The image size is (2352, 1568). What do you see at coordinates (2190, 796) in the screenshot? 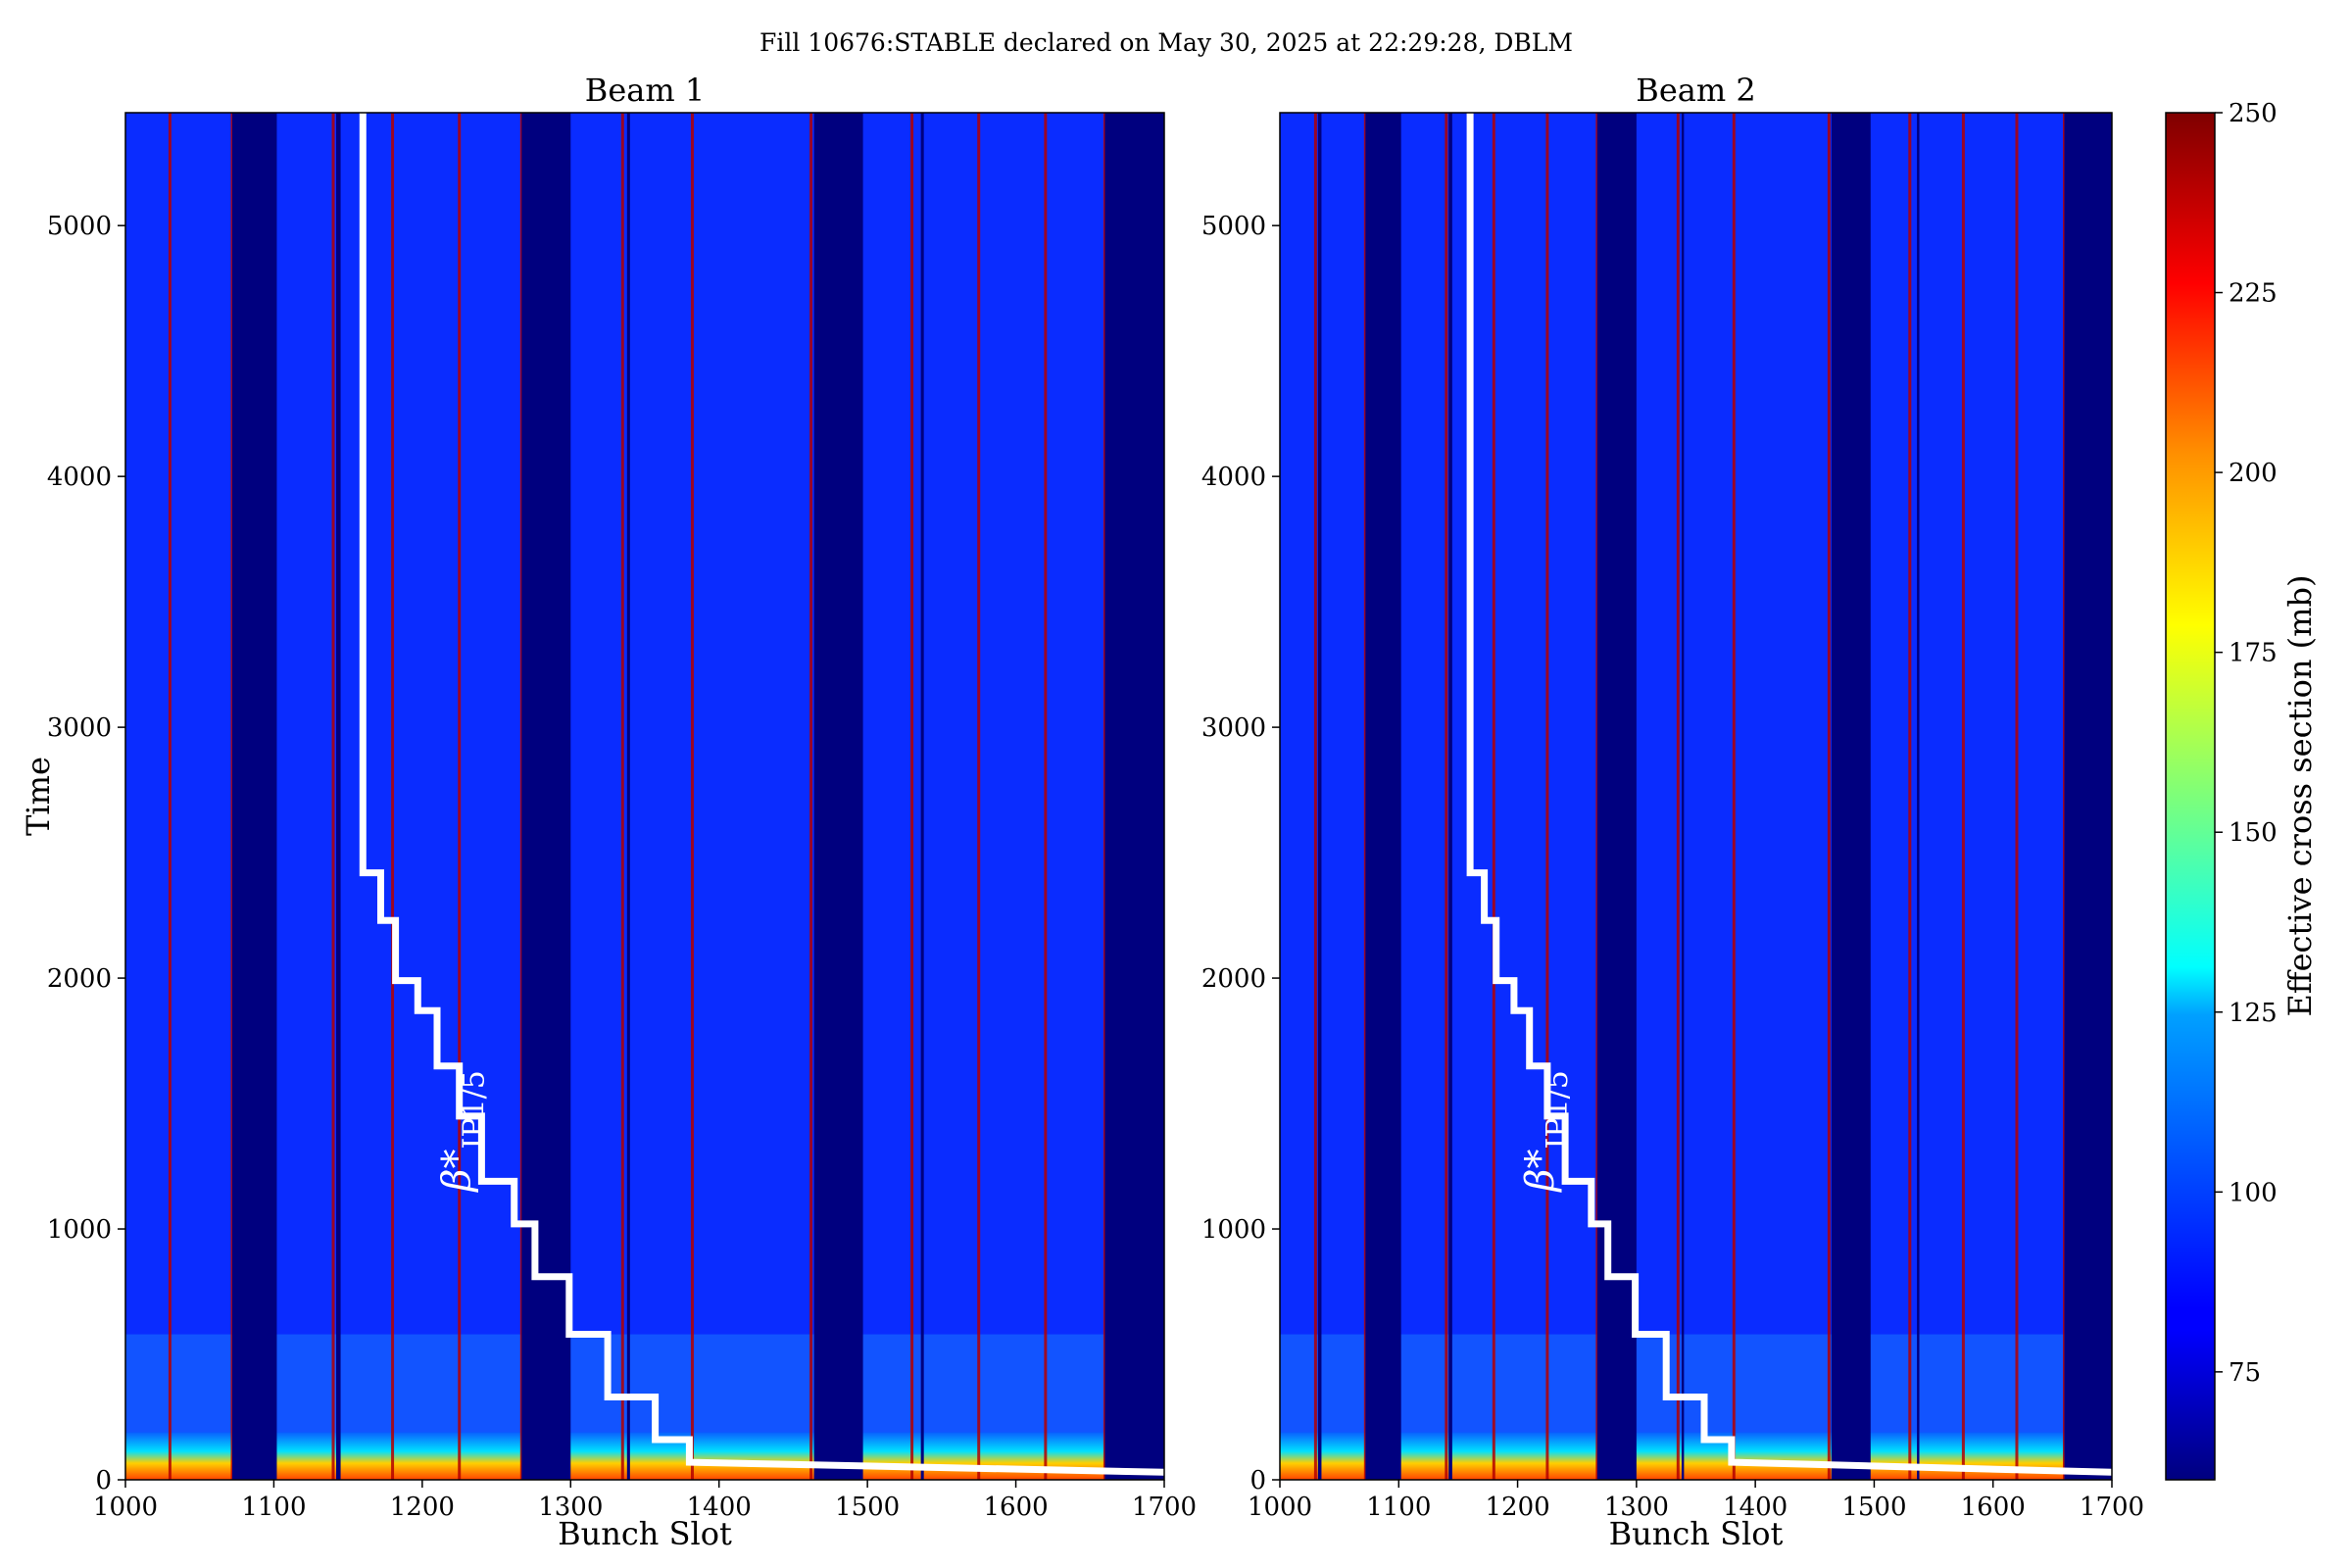
I see `colorbar-gradient` at bounding box center [2190, 796].